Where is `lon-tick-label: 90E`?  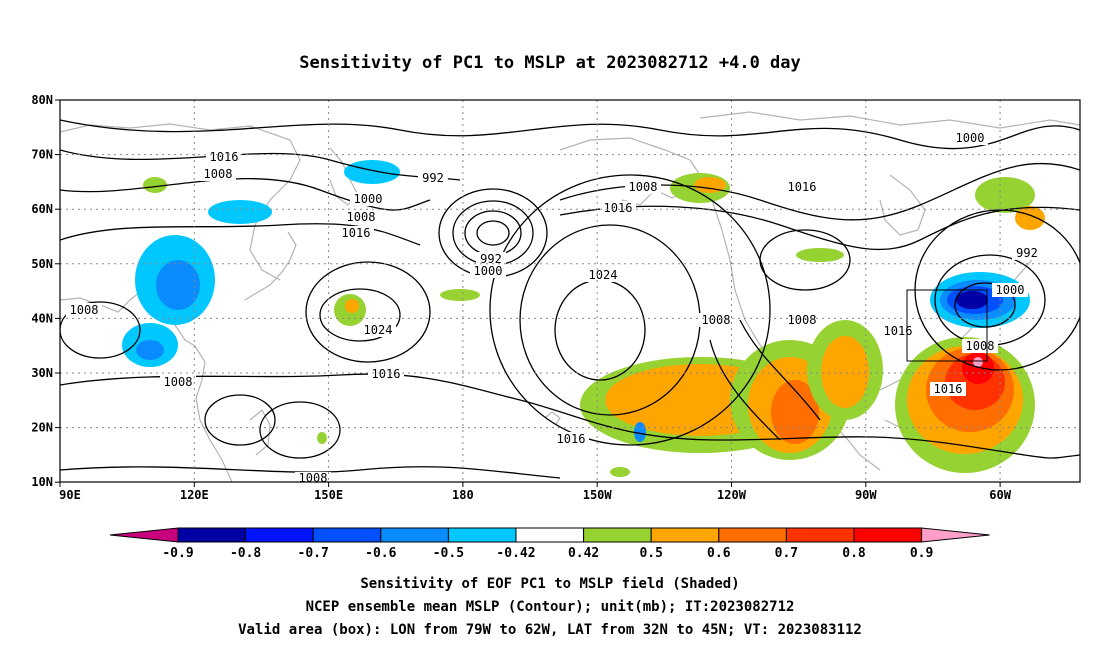 lon-tick-label: 90E is located at coordinates (70, 495).